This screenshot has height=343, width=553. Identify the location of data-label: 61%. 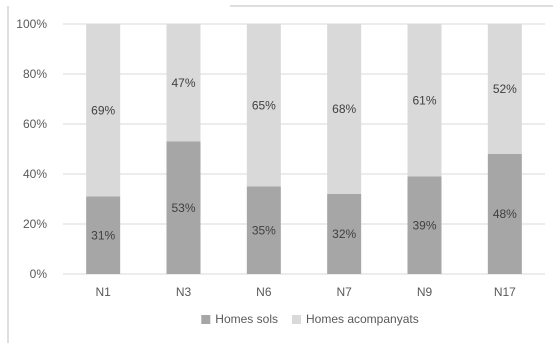
(424, 100).